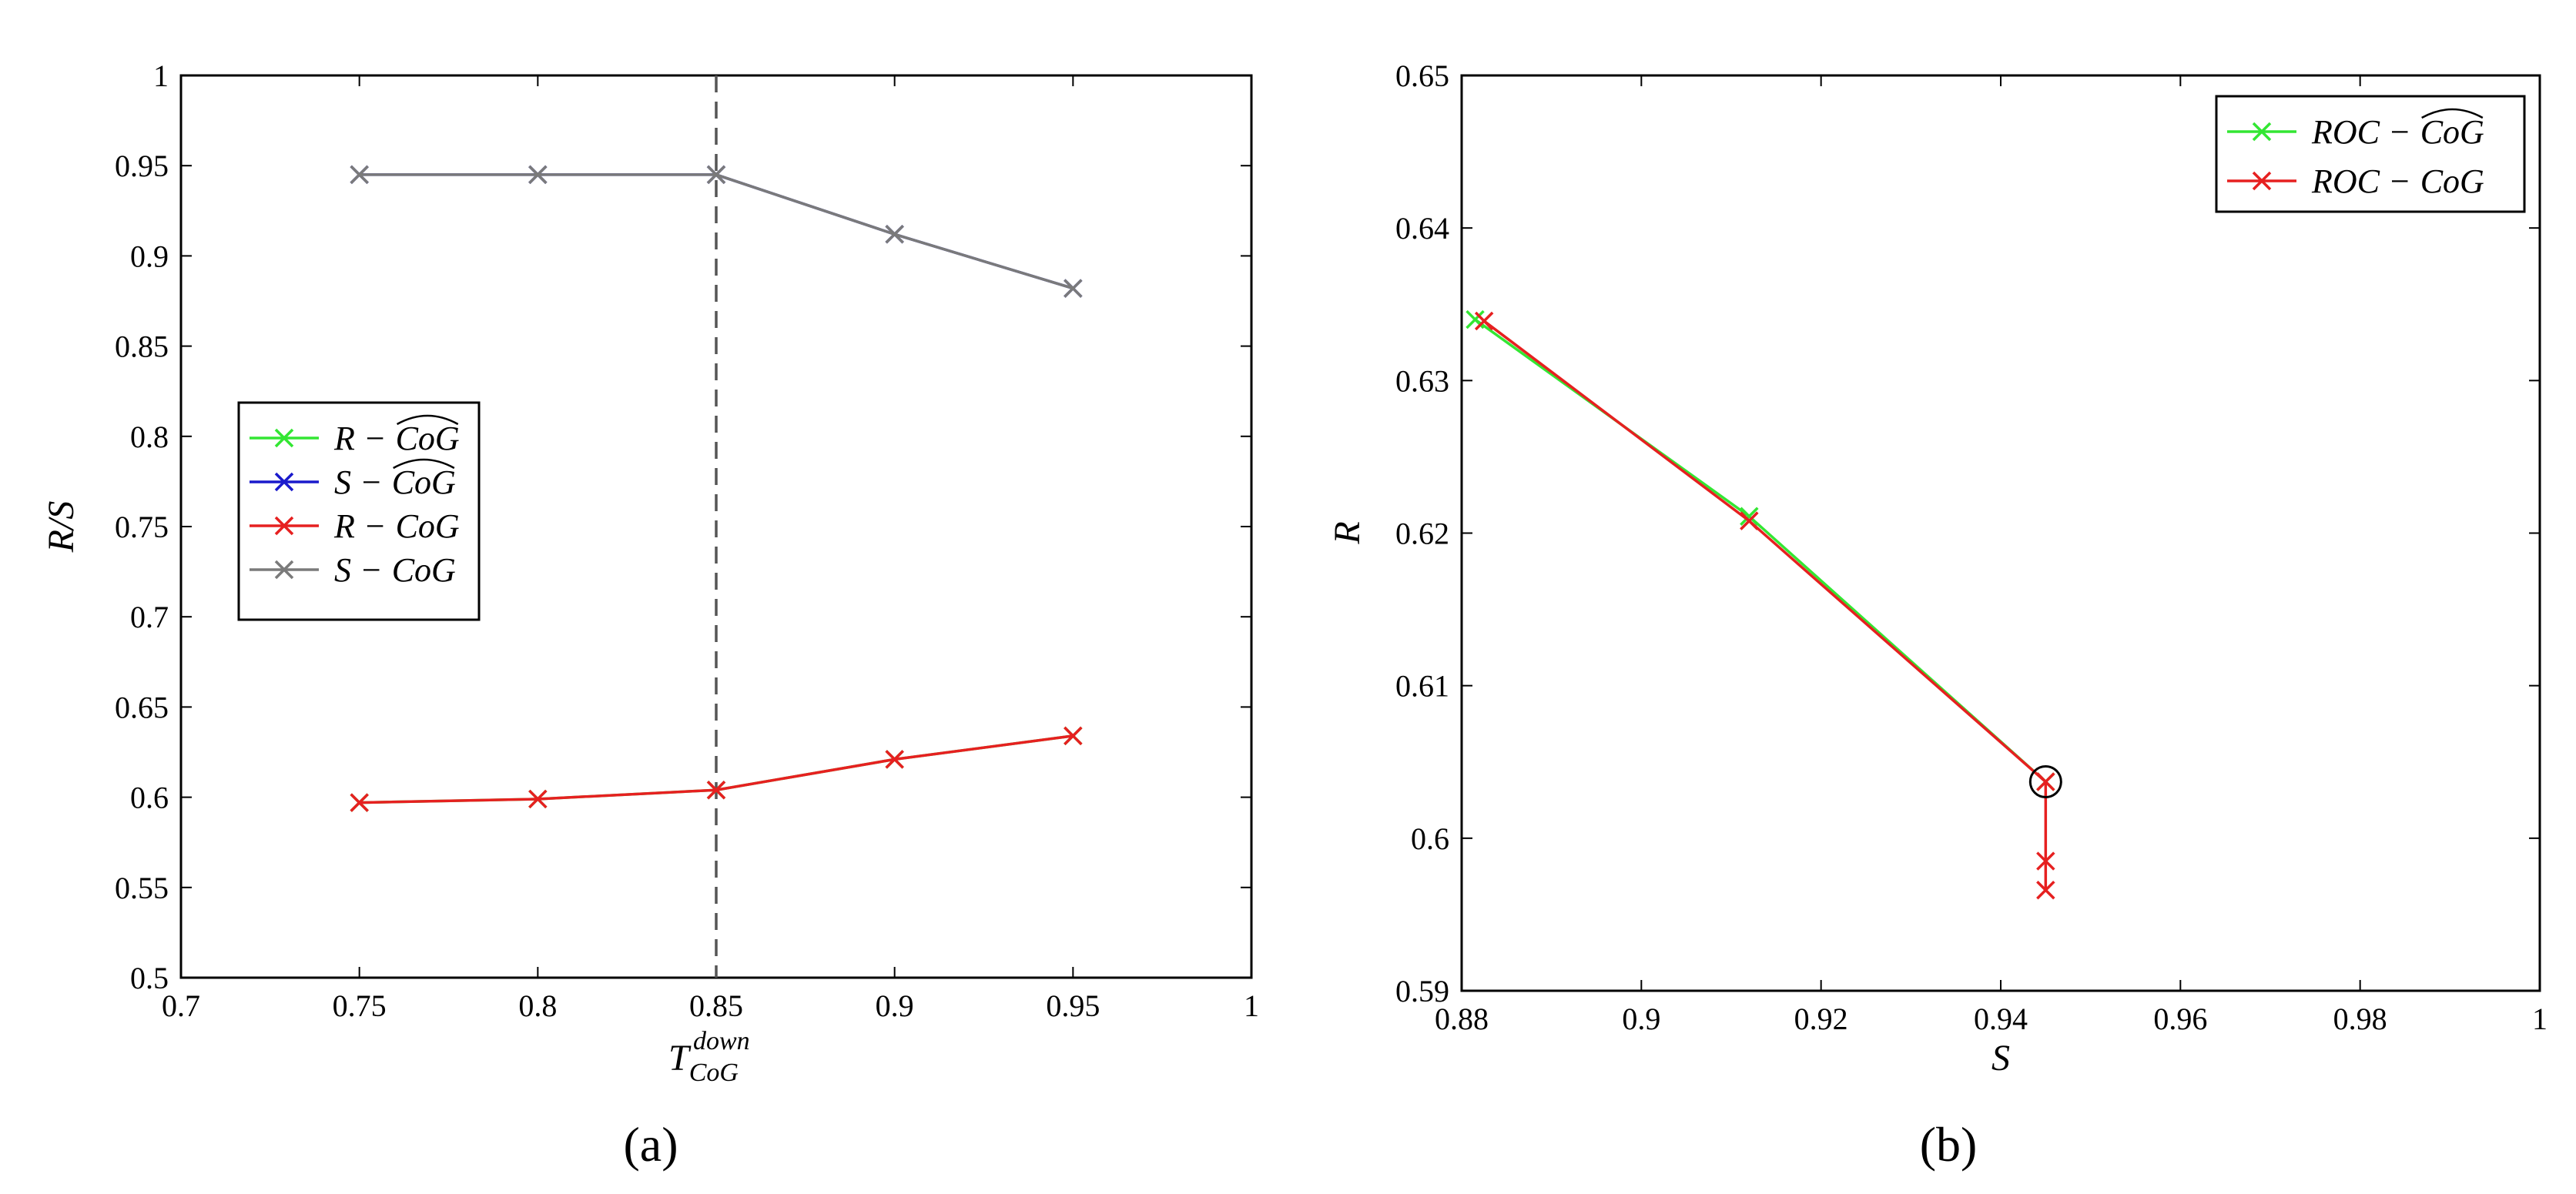  I want to click on legend-entry-1-label: ROC − CoG, so click(2398, 132).